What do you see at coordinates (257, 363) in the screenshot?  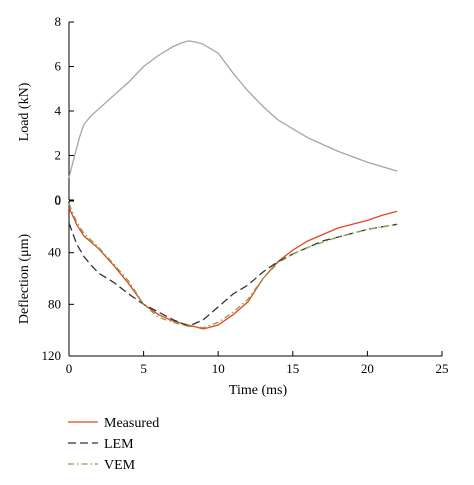 I see `x-axis: 0 5 10 15 20 25` at bounding box center [257, 363].